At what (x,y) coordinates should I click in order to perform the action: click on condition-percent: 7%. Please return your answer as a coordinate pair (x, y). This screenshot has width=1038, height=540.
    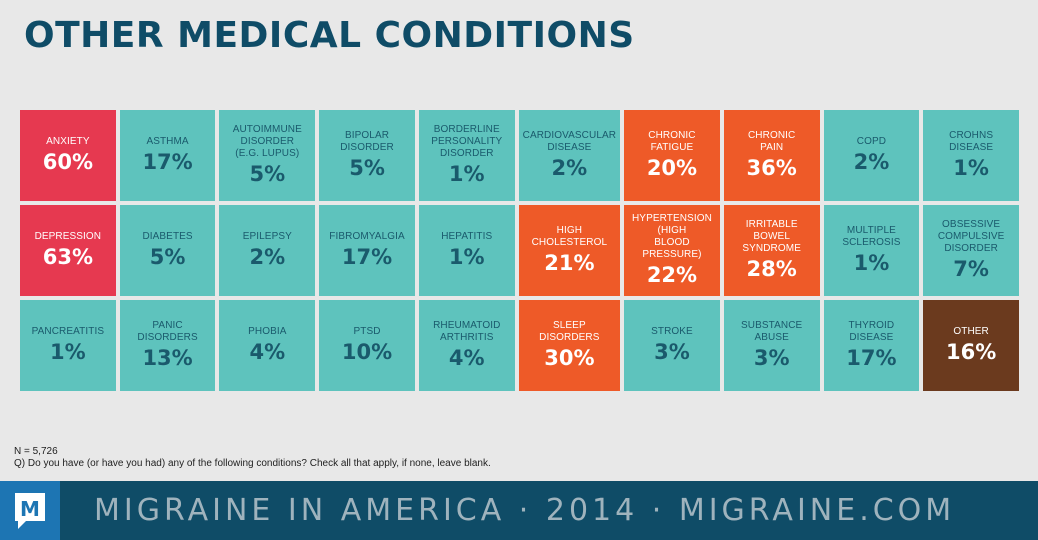
    Looking at the image, I should click on (971, 269).